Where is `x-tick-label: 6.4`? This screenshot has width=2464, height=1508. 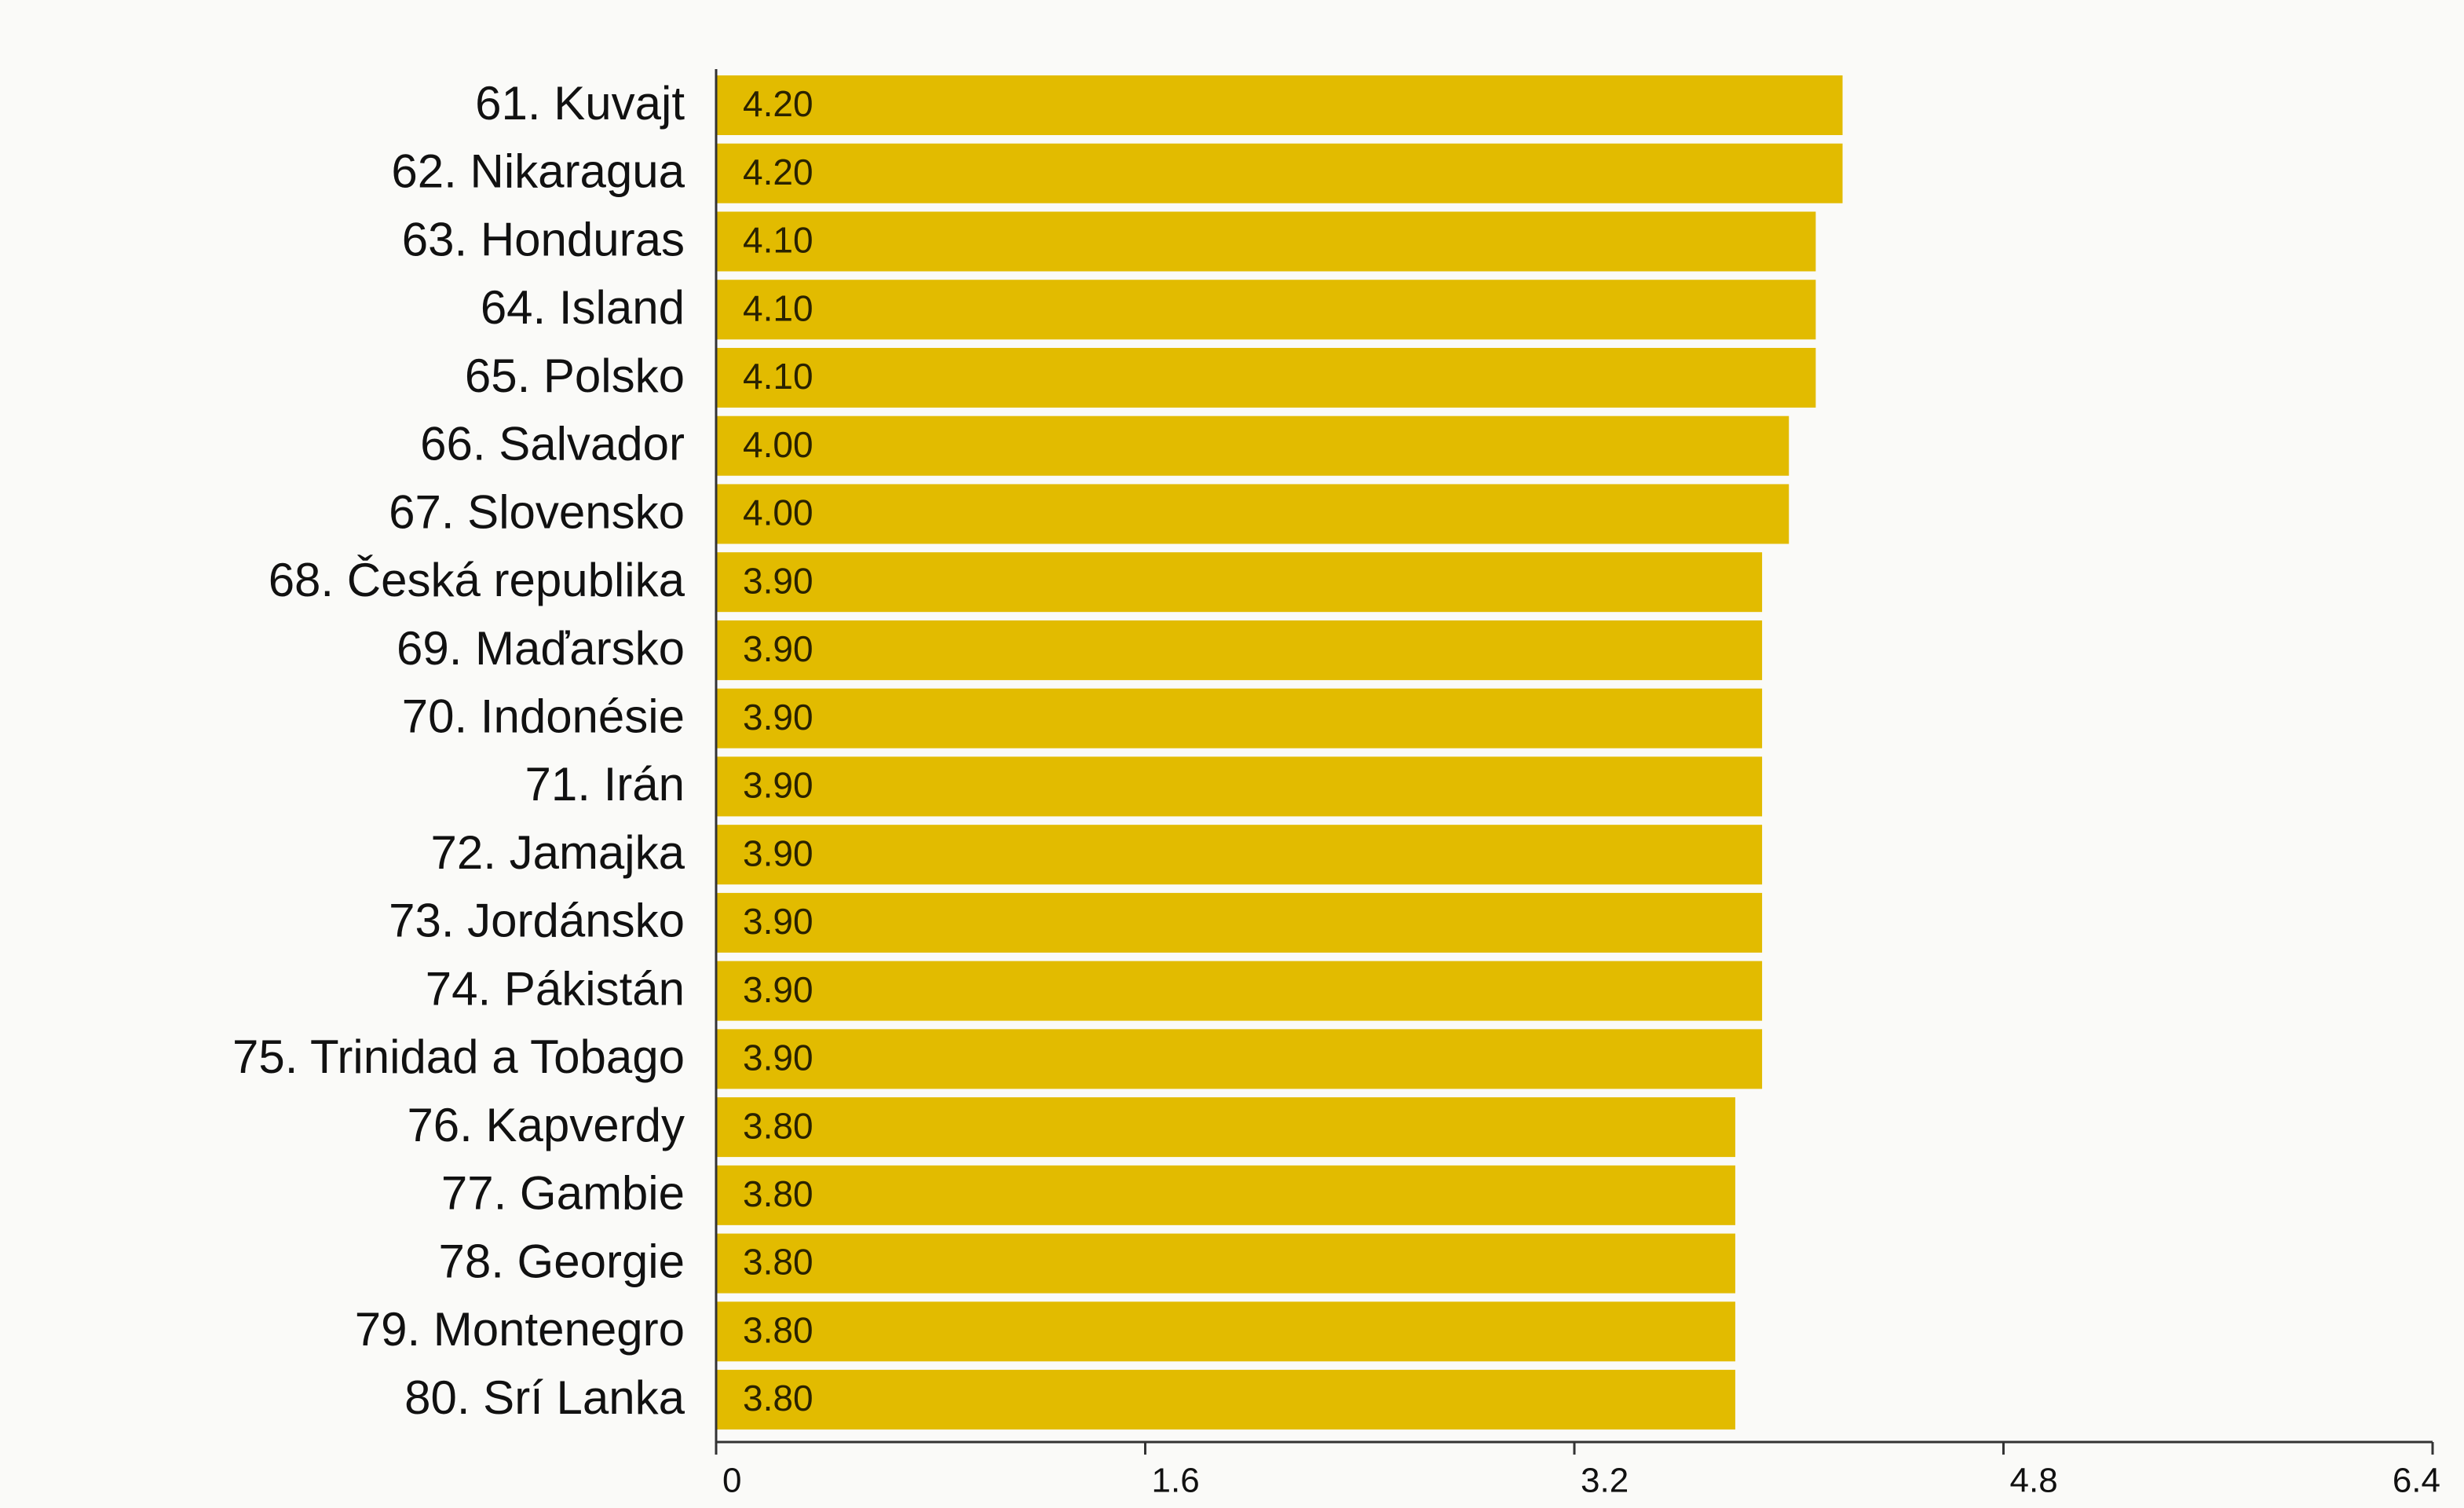 x-tick-label: 6.4 is located at coordinates (2417, 1481).